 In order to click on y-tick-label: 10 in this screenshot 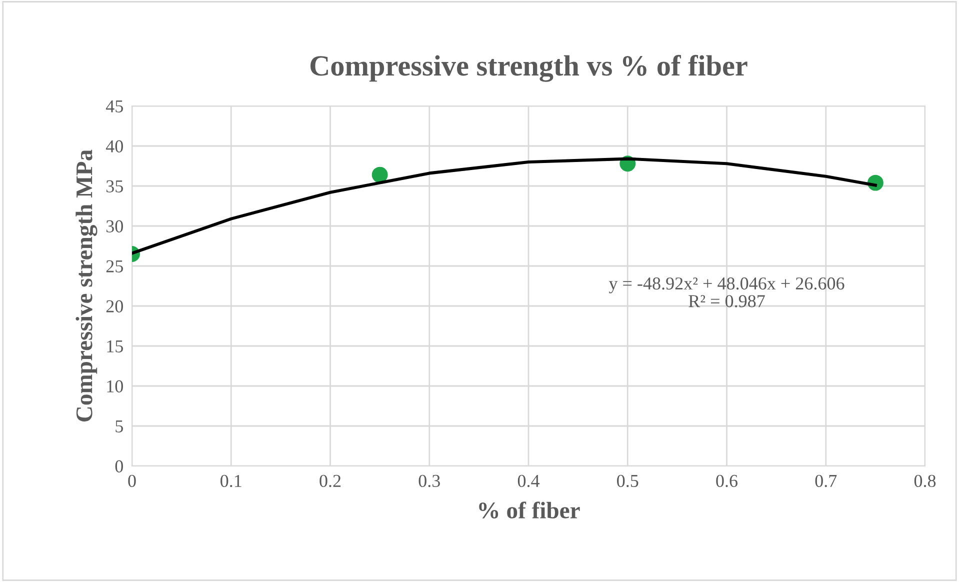, I will do `click(115, 386)`.